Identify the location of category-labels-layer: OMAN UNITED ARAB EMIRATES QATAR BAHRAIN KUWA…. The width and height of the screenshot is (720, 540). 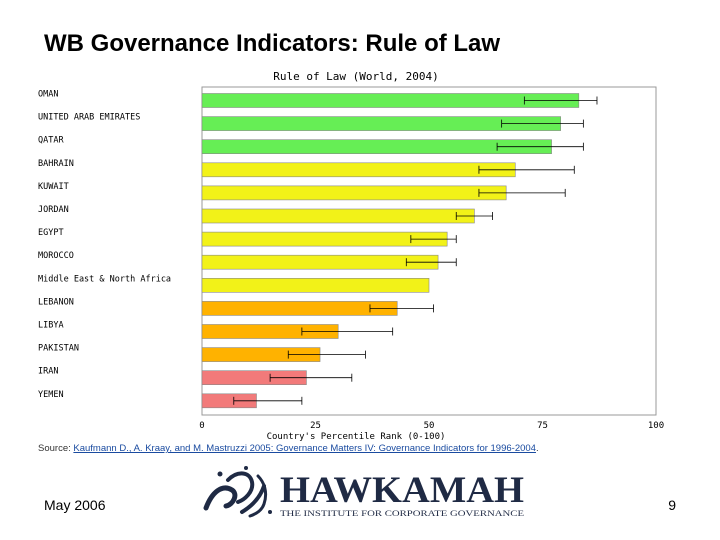
(104, 245).